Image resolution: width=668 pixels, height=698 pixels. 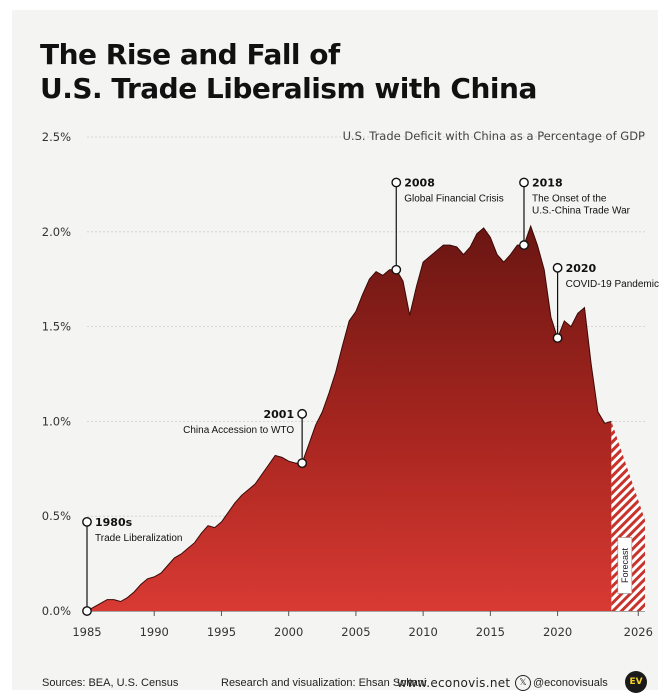 I want to click on title-line-2: U.S. Trade Liberalism with China, so click(x=288, y=88).